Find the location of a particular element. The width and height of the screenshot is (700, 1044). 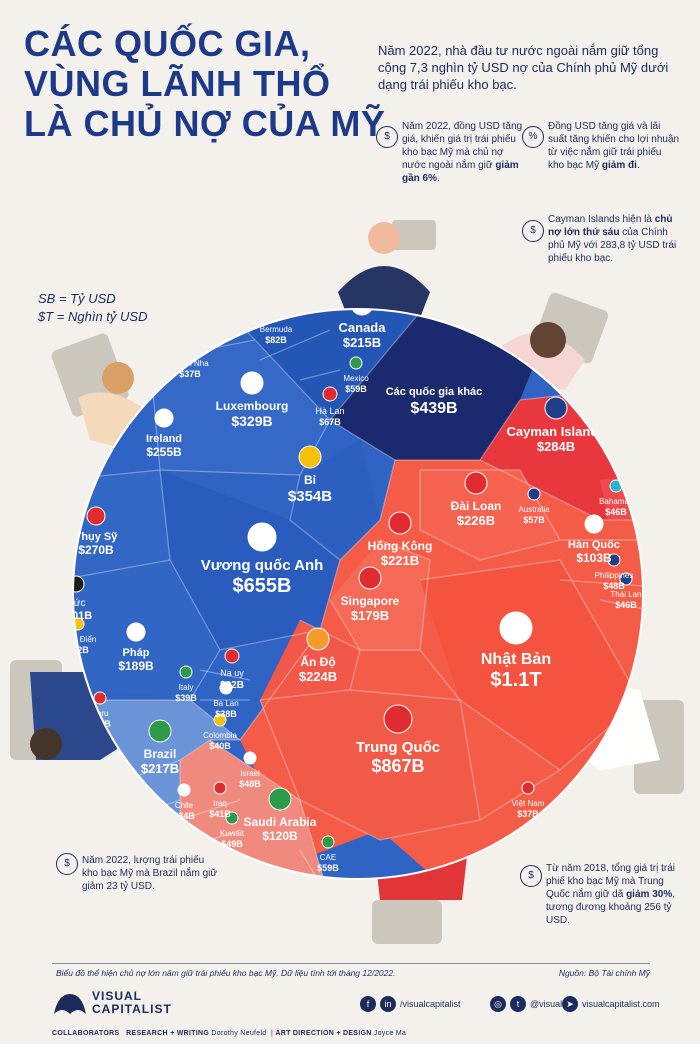

cell-uk is located at coordinates (250, 560).